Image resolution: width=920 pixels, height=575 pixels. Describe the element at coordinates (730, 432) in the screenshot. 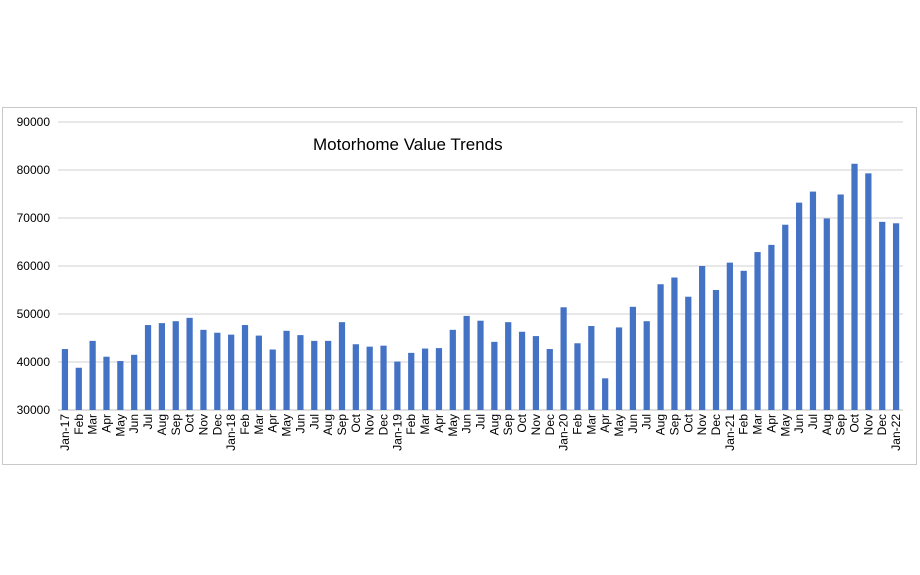

I see `x-tick-label: Jan-21` at that location.